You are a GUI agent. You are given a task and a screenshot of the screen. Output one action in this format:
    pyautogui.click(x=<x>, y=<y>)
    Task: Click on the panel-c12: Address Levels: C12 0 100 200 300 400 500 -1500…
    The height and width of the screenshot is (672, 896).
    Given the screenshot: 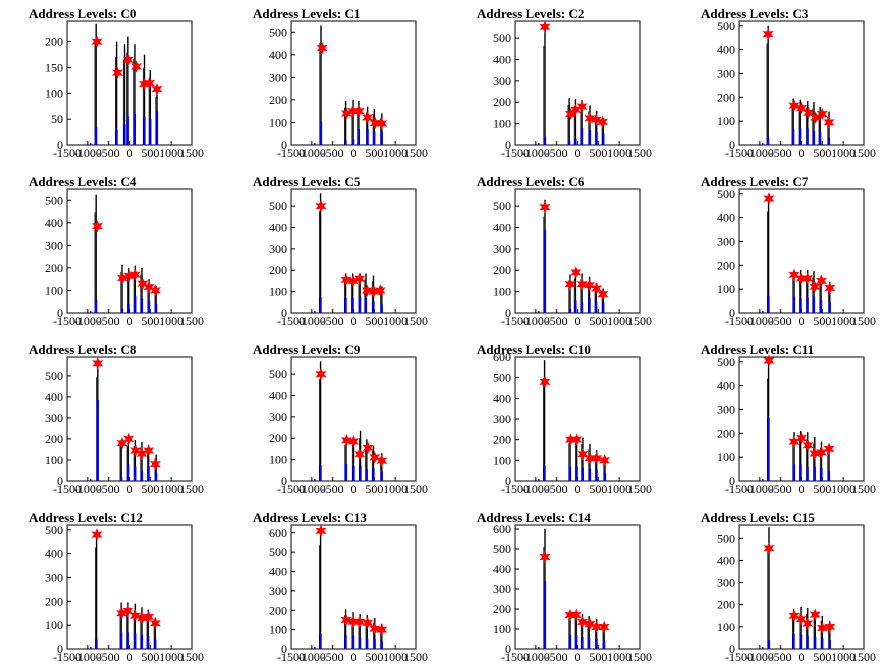 What is the action you would take?
    pyautogui.click(x=116, y=587)
    